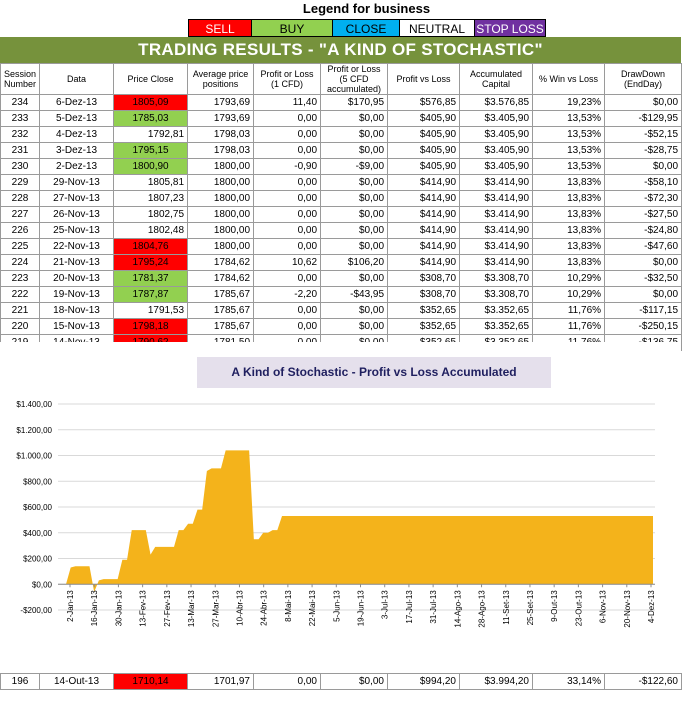  I want to click on table-cell: -$129,95, so click(643, 118).